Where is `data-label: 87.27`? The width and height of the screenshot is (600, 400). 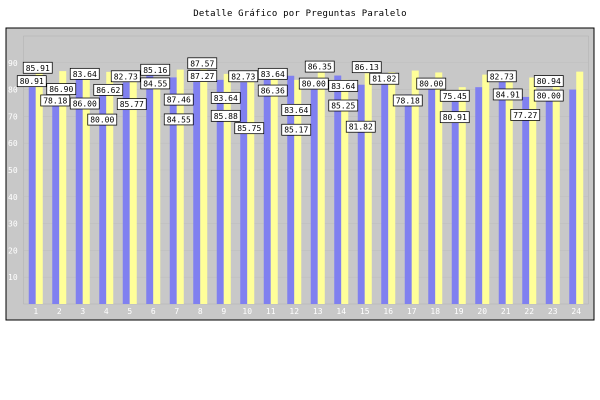 data-label: 87.27 is located at coordinates (202, 76).